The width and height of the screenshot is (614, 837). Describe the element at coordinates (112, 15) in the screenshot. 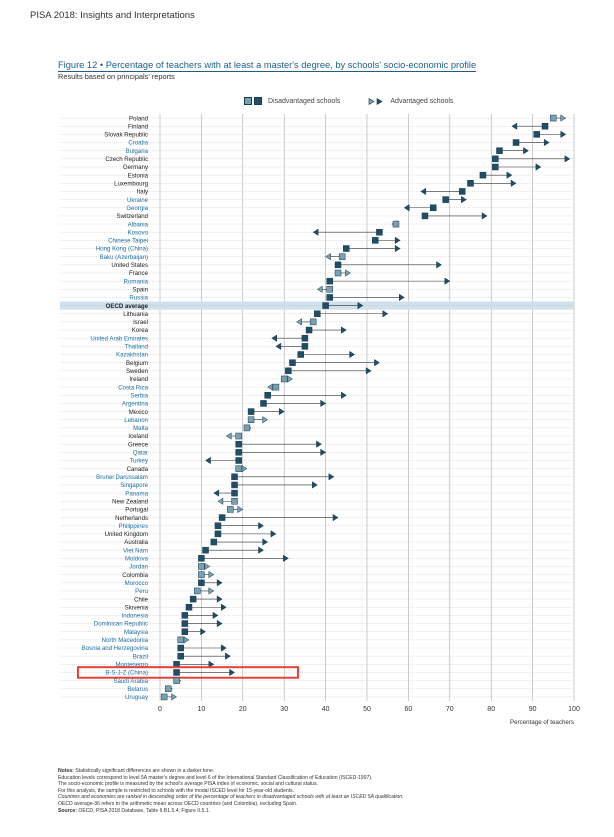

I see `page-header: PISA 2018: Insights and Interpretations` at that location.